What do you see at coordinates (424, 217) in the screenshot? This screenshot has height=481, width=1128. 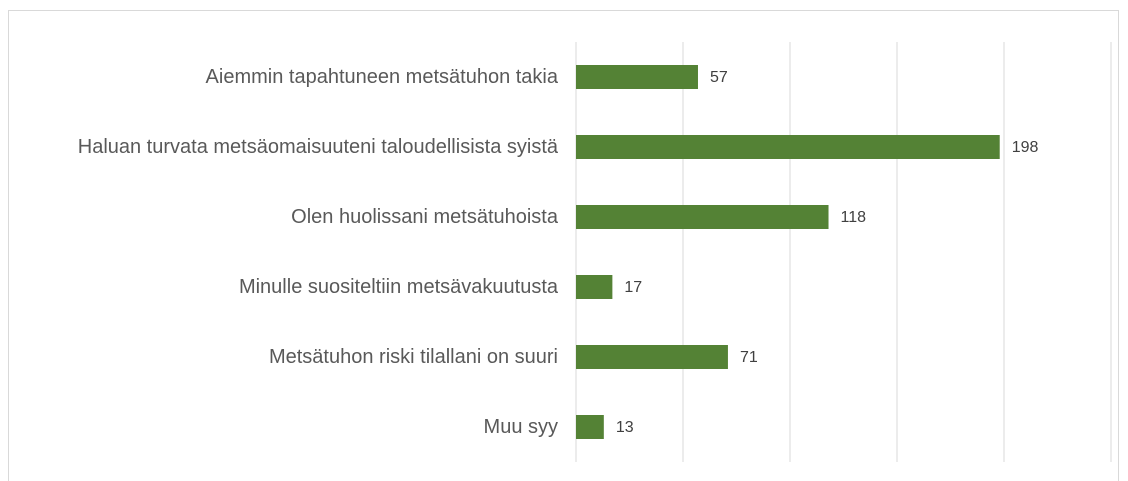 I see `category-label: Olen huolissani metsätuhoista` at bounding box center [424, 217].